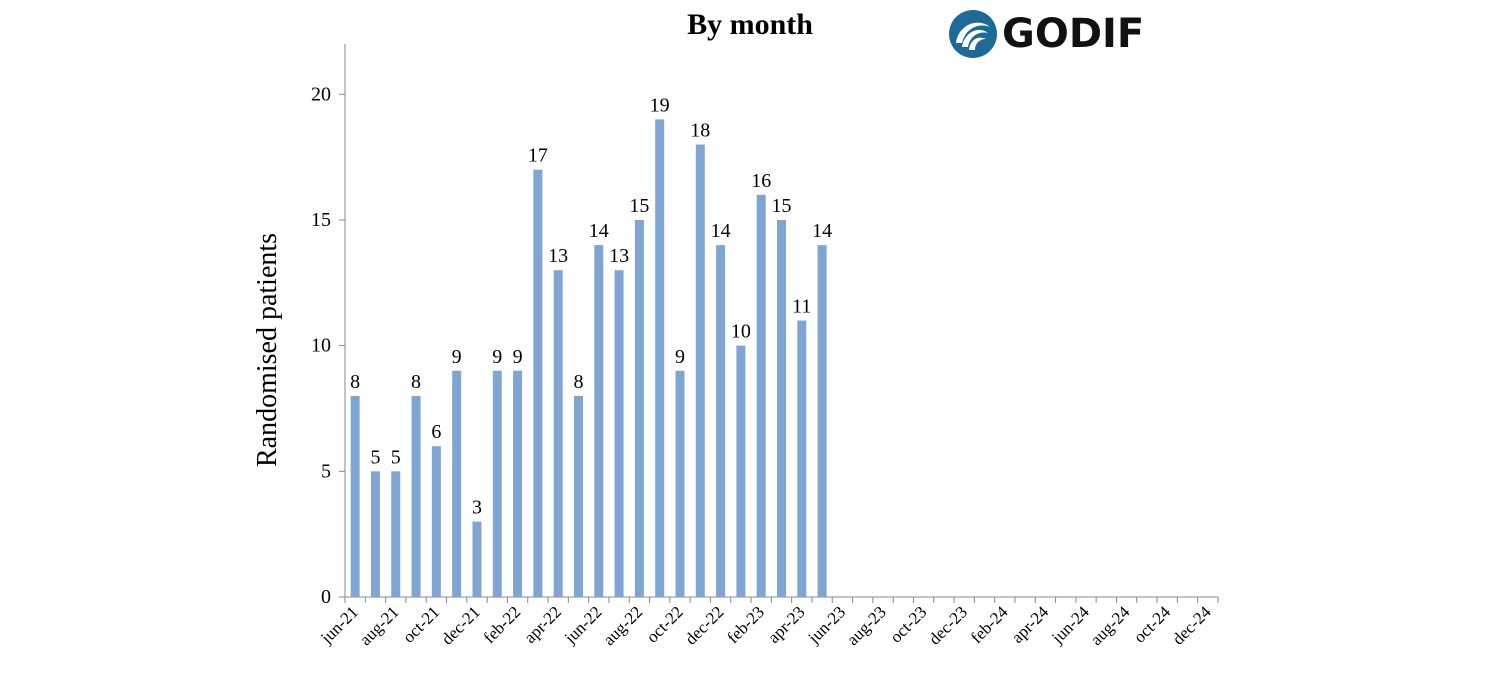 Image resolution: width=1500 pixels, height=680 pixels. Describe the element at coordinates (761, 181) in the screenshot. I see `data-label: 16` at that location.